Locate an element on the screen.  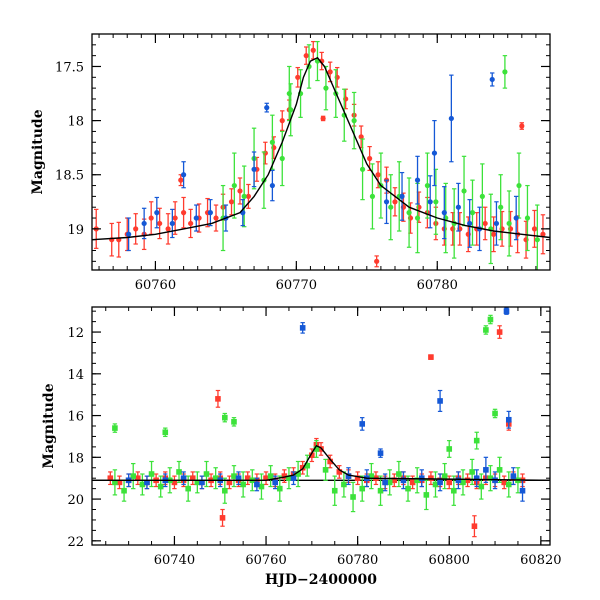
top-x-tick-label: 60770 is located at coordinates (296, 285).